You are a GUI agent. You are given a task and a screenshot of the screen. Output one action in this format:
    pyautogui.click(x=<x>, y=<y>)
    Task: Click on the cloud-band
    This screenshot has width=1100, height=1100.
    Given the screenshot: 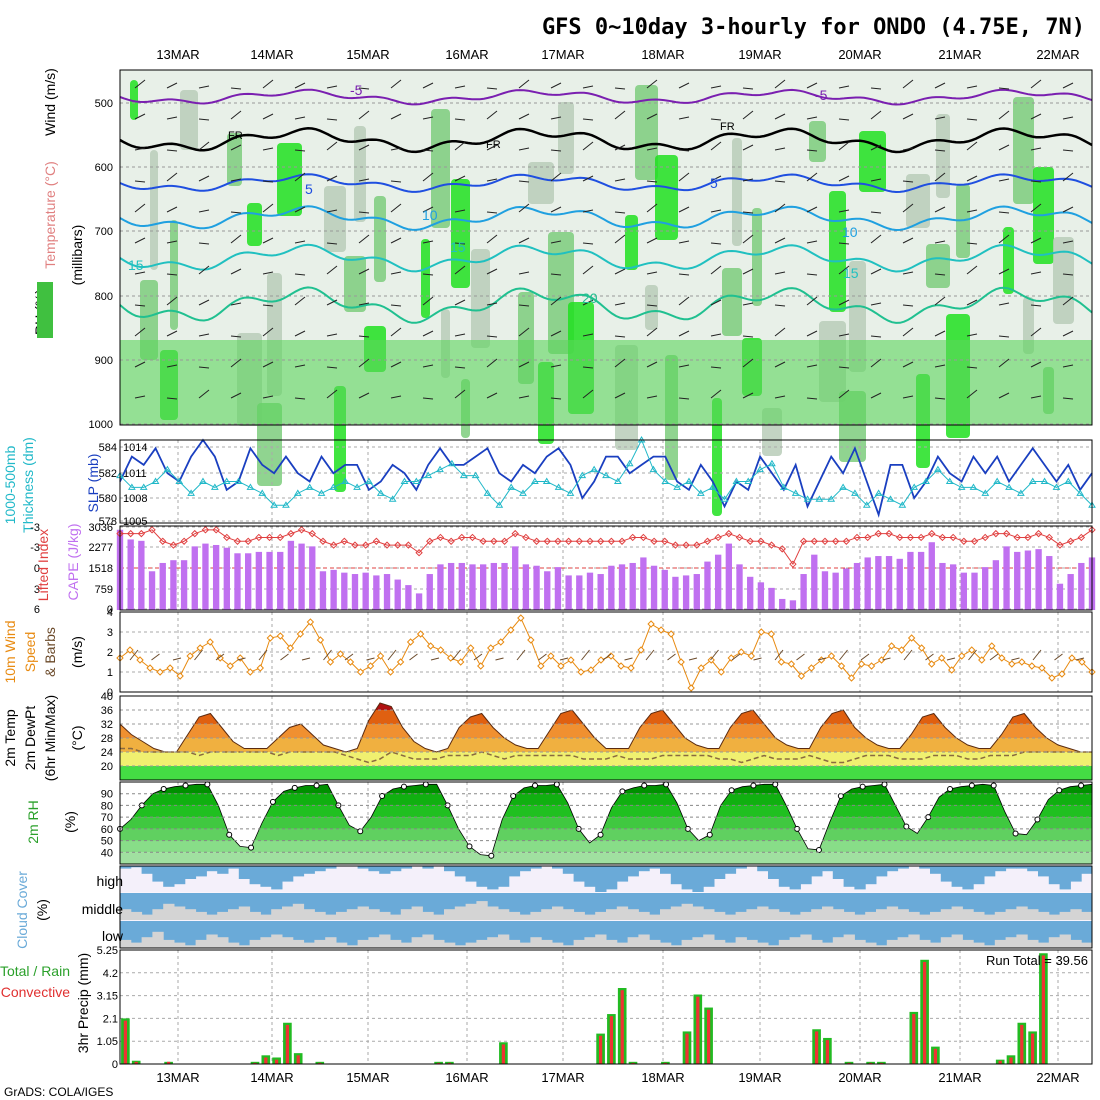 What is the action you would take?
    pyautogui.click(x=606, y=934)
    